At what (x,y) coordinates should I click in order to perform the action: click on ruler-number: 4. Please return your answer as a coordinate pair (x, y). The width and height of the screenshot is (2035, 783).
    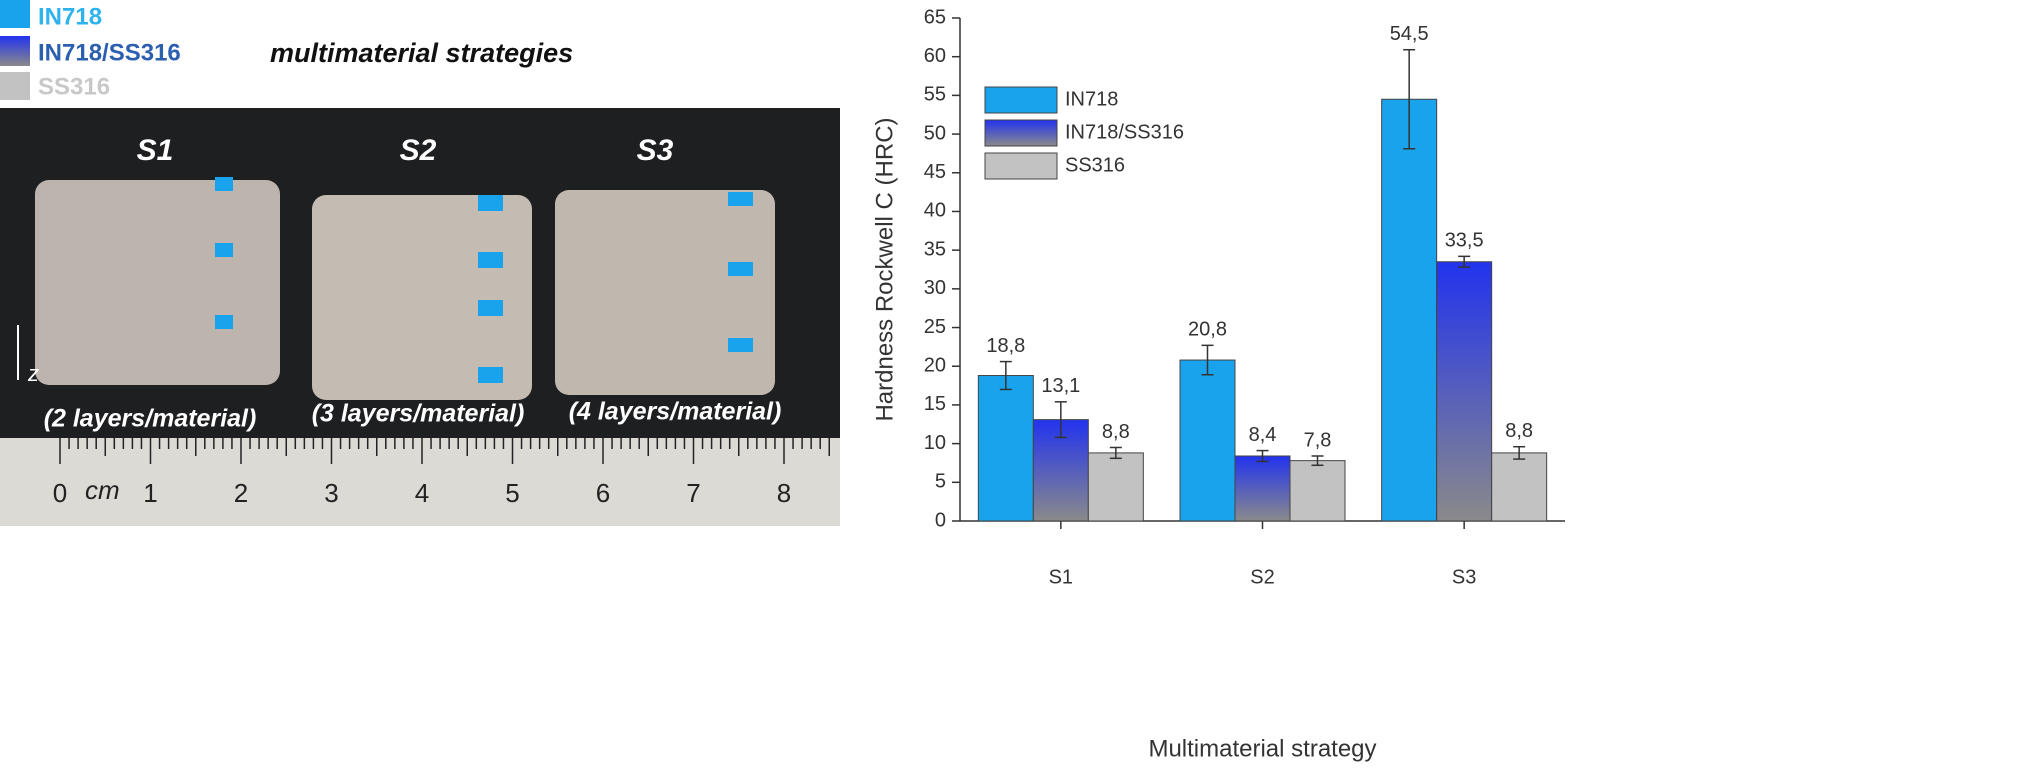
    Looking at the image, I should click on (422, 493).